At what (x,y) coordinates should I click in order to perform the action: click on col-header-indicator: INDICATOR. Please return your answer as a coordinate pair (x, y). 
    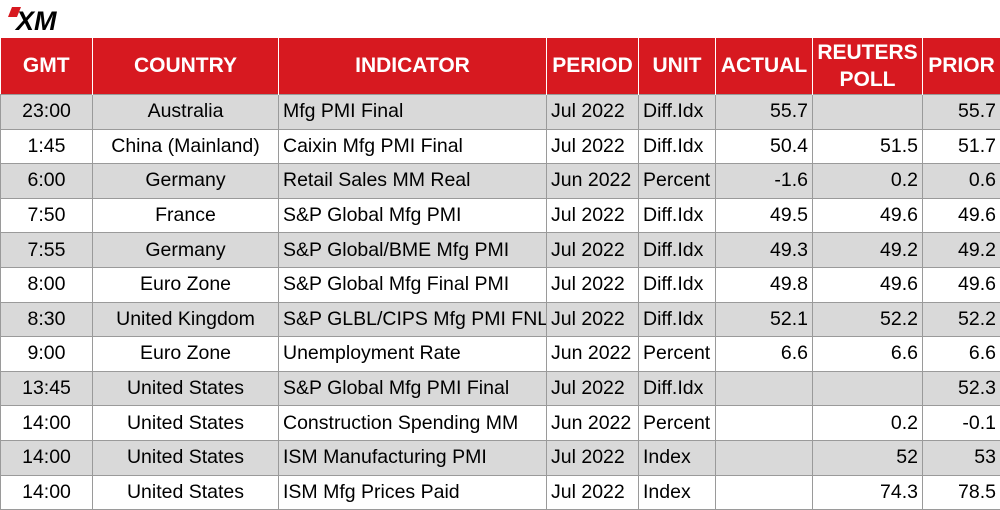
    Looking at the image, I should click on (413, 66).